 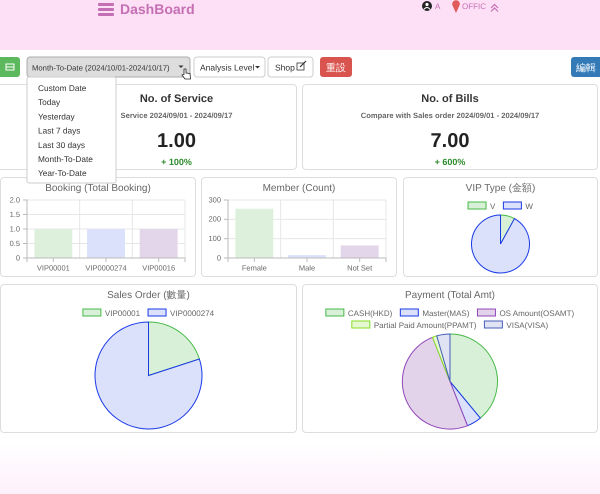 I want to click on legend-label: CASH(HKD), so click(x=370, y=313).